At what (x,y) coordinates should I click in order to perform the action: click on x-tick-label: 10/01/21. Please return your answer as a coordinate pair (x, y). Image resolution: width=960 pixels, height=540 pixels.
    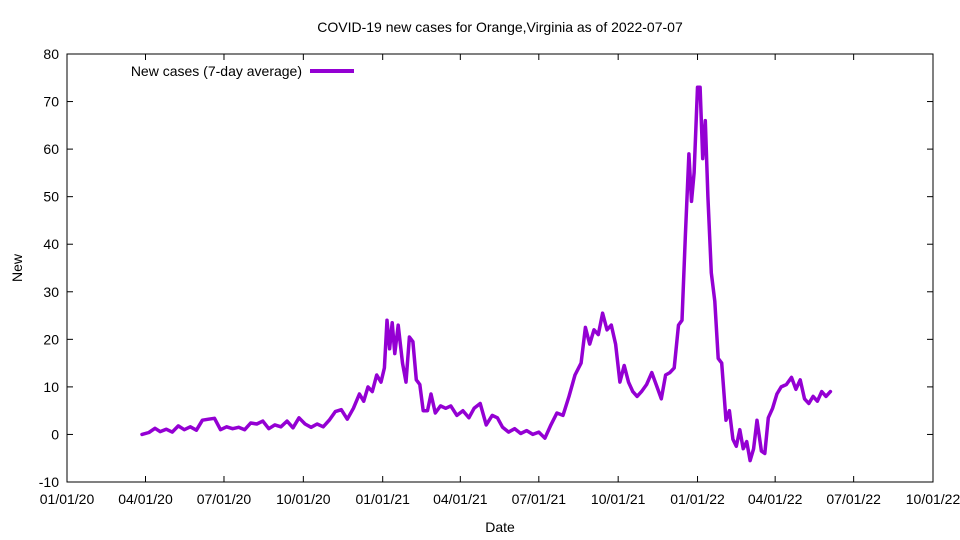
    Looking at the image, I should click on (618, 499).